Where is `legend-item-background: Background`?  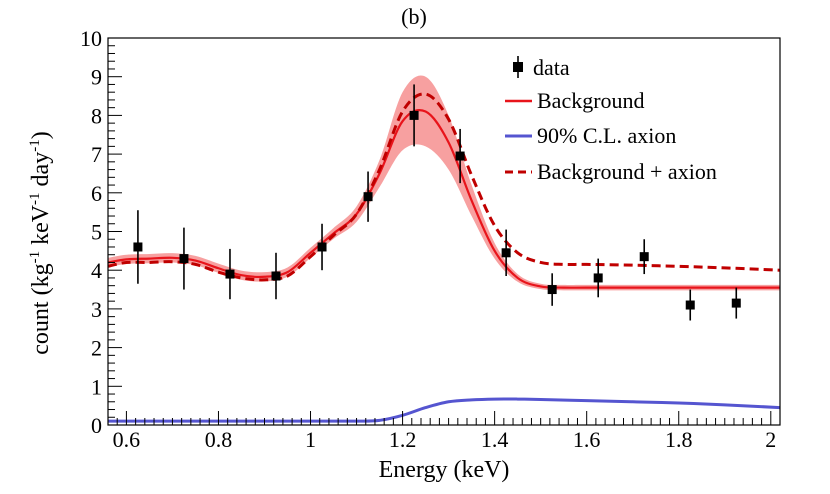 legend-item-background: Background is located at coordinates (575, 100).